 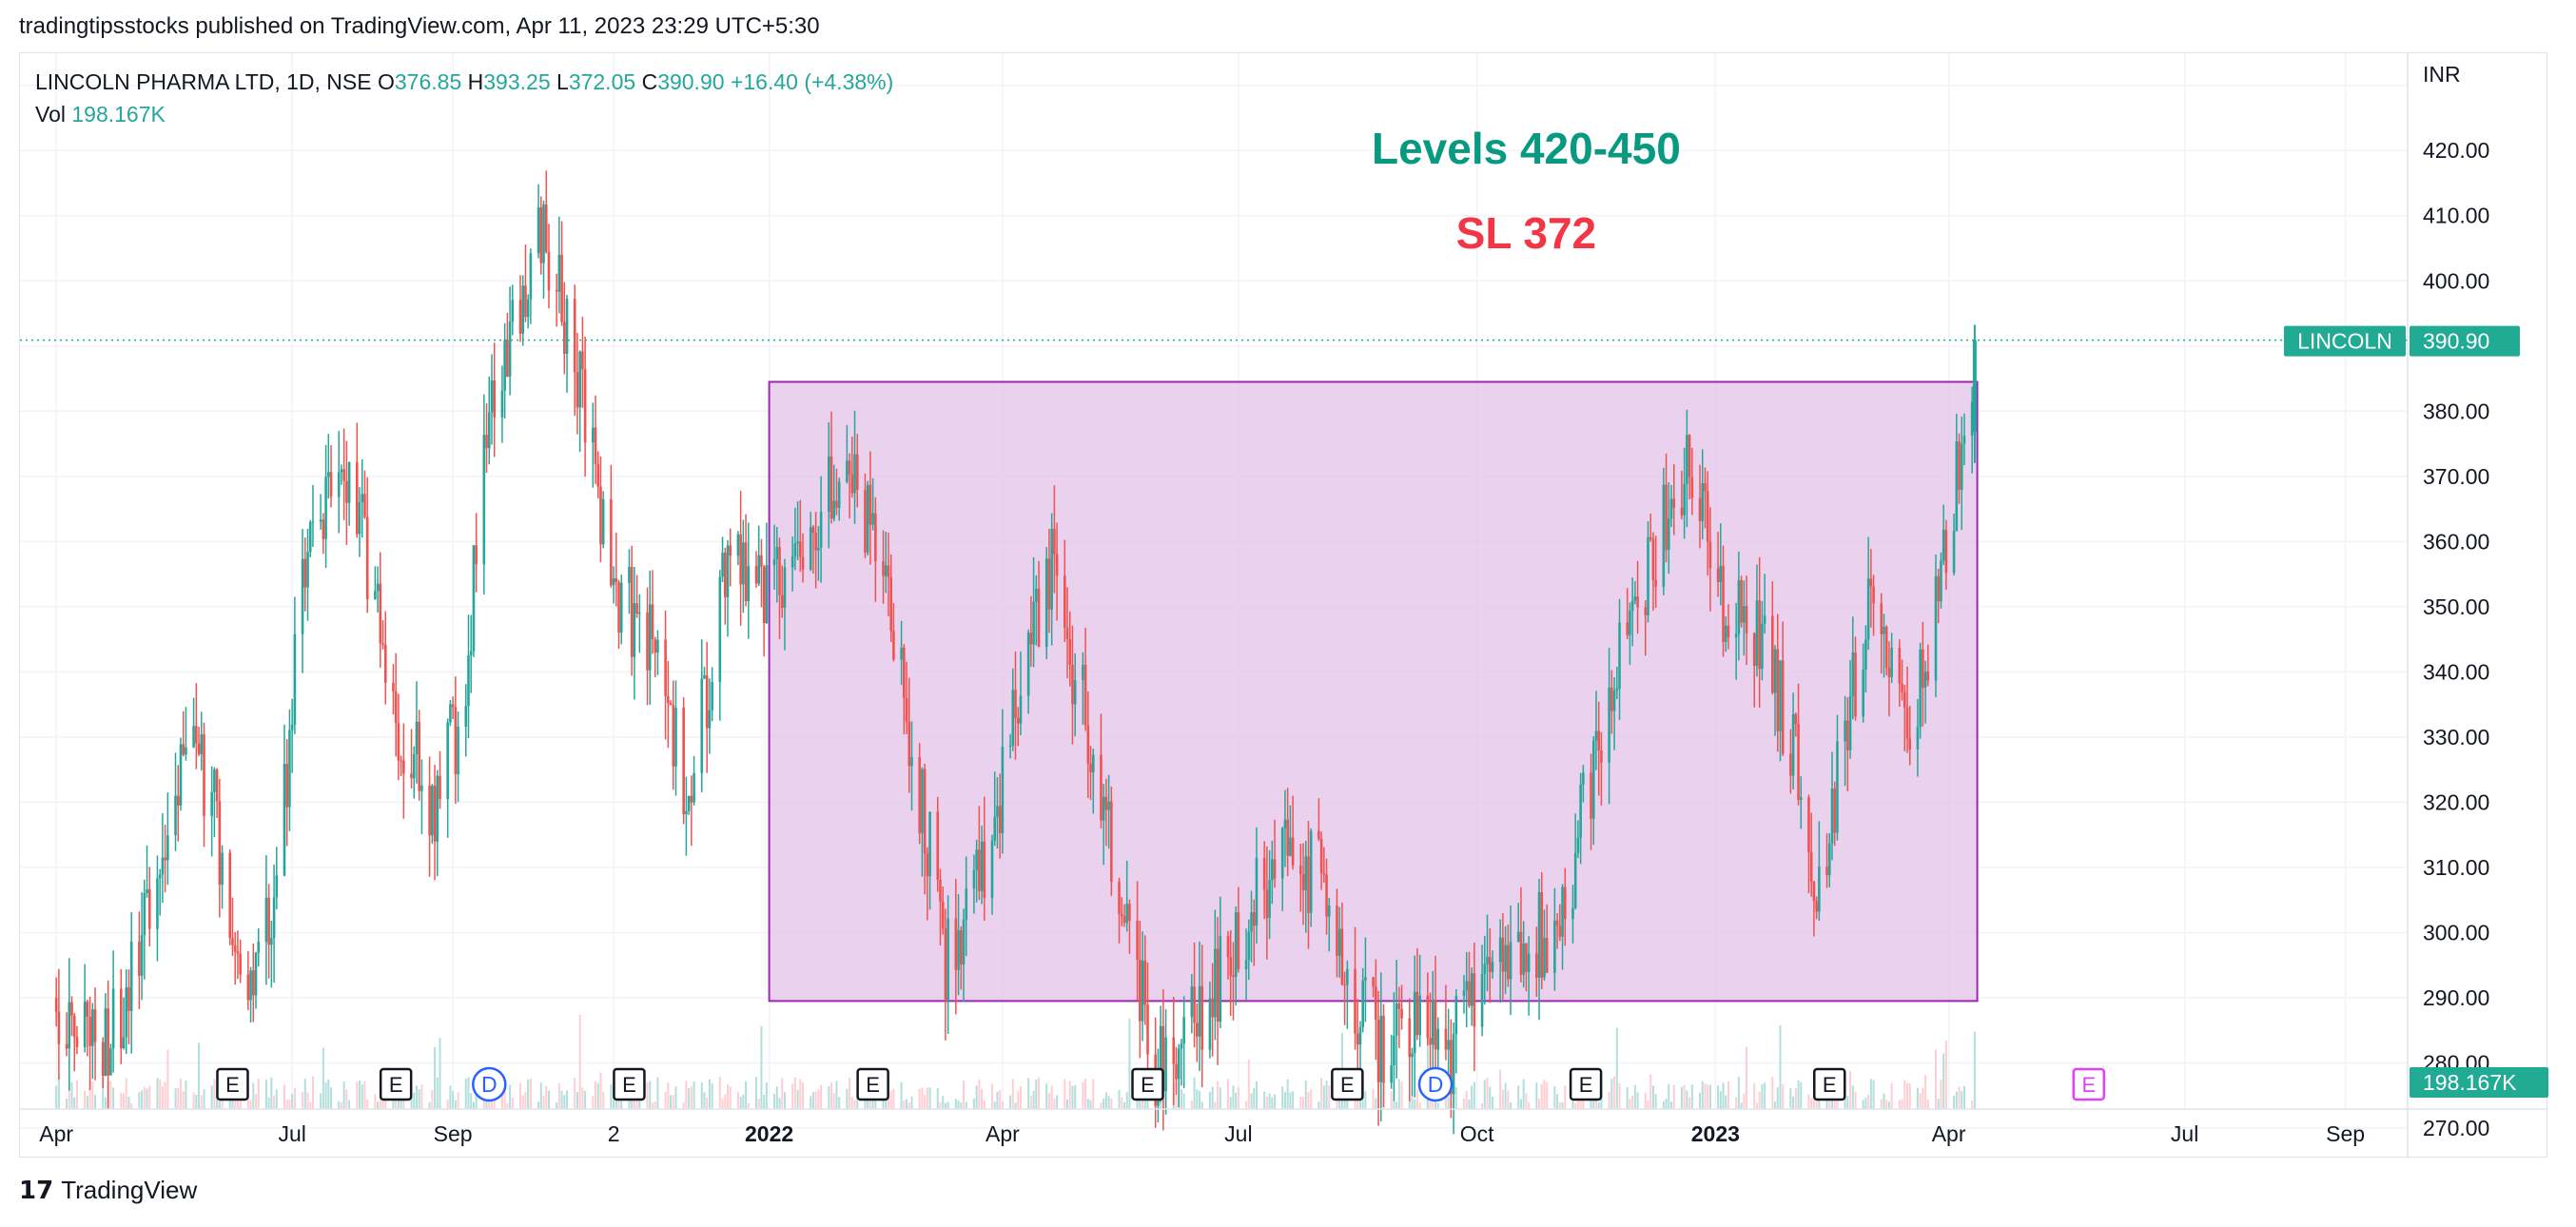 I want to click on tradingview-logo-icon: 17, so click(x=36, y=1190).